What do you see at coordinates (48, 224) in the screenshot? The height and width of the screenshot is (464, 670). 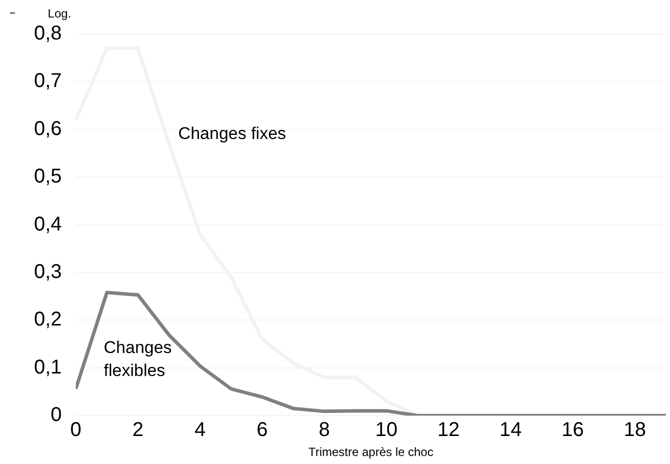 I see `y-tick-label: 0,4` at bounding box center [48, 224].